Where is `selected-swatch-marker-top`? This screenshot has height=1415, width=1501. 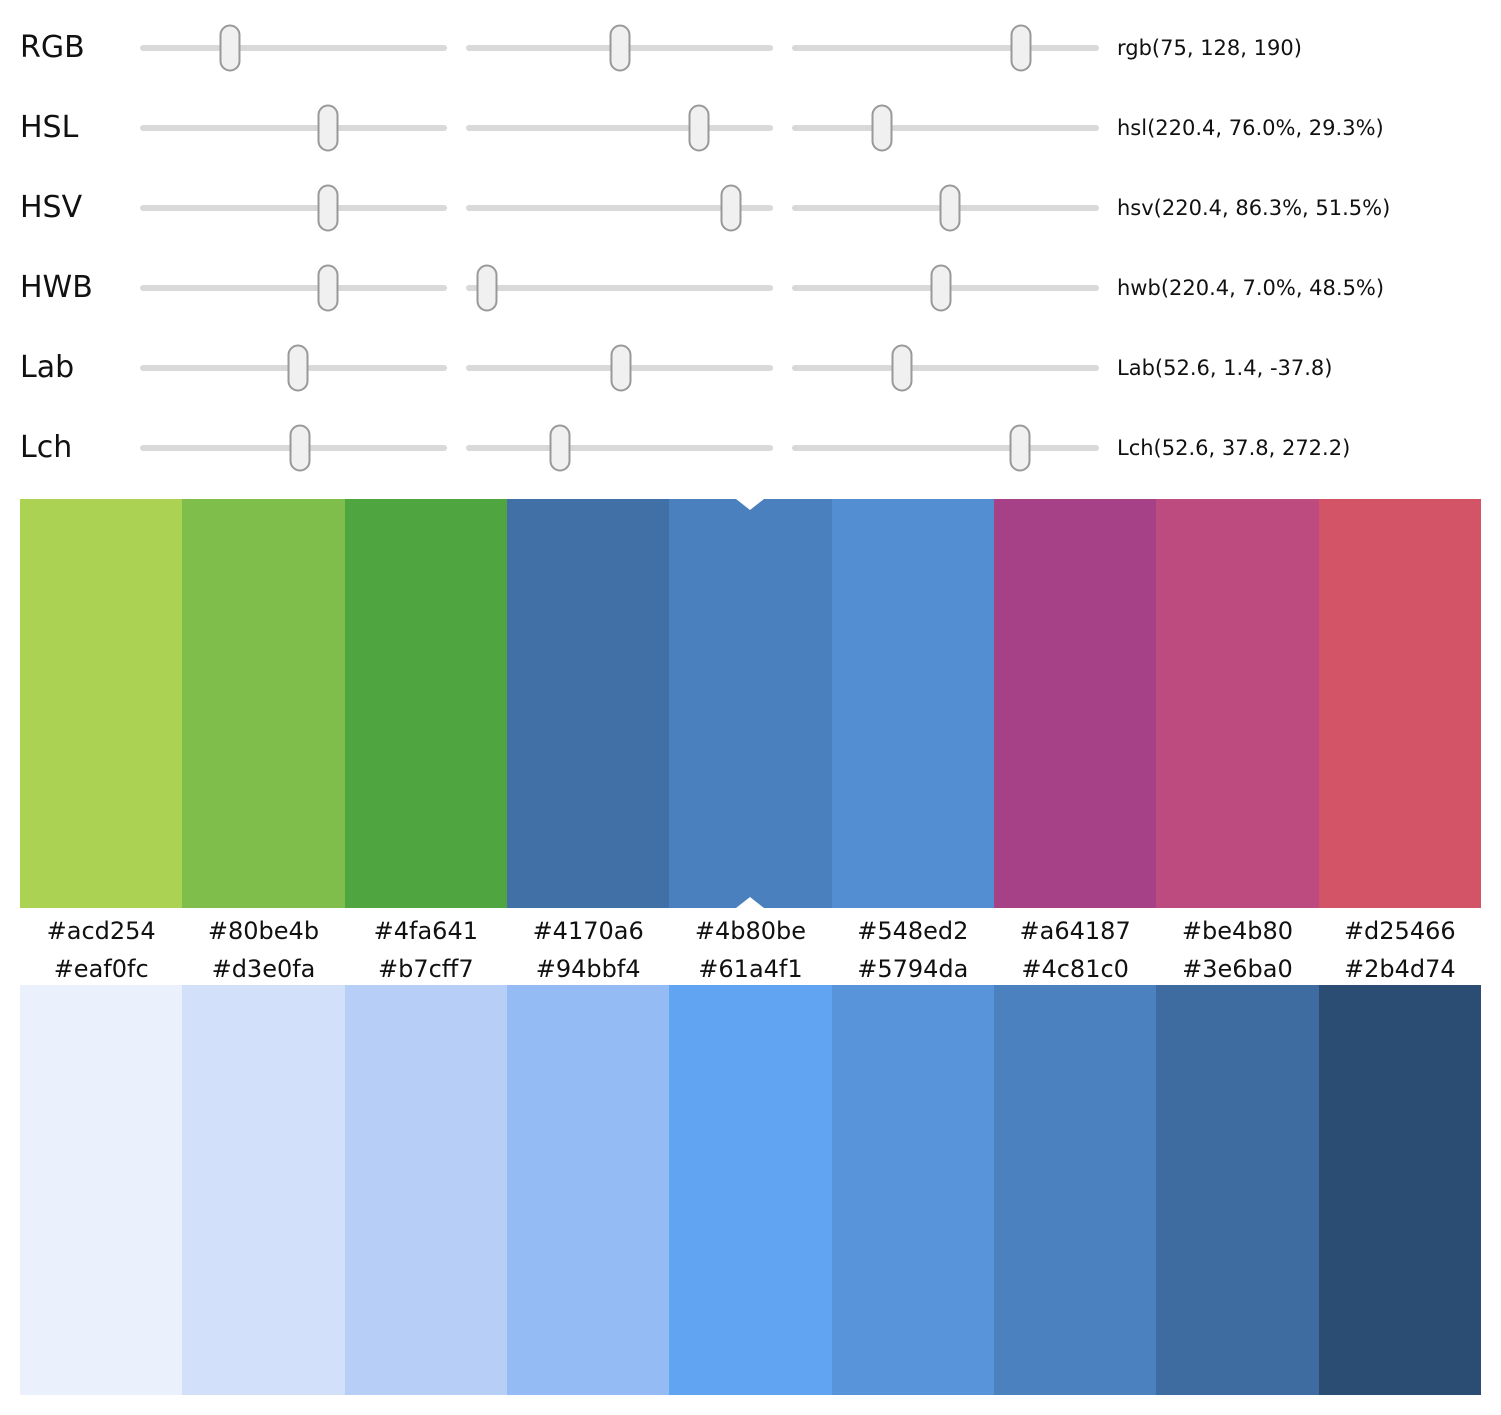 selected-swatch-marker-top is located at coordinates (750, 504).